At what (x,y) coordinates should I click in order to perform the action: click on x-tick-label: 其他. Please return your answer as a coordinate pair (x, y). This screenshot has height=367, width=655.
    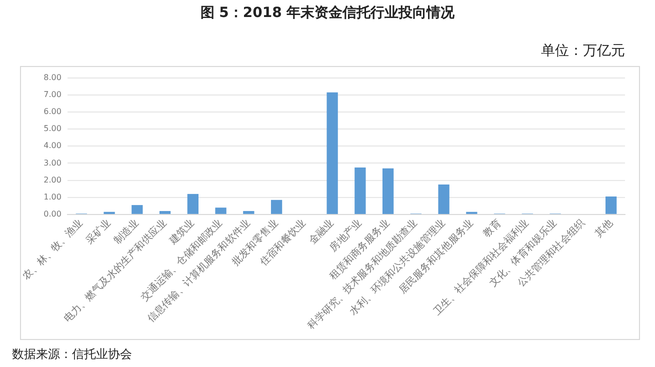
    Looking at the image, I should click on (604, 228).